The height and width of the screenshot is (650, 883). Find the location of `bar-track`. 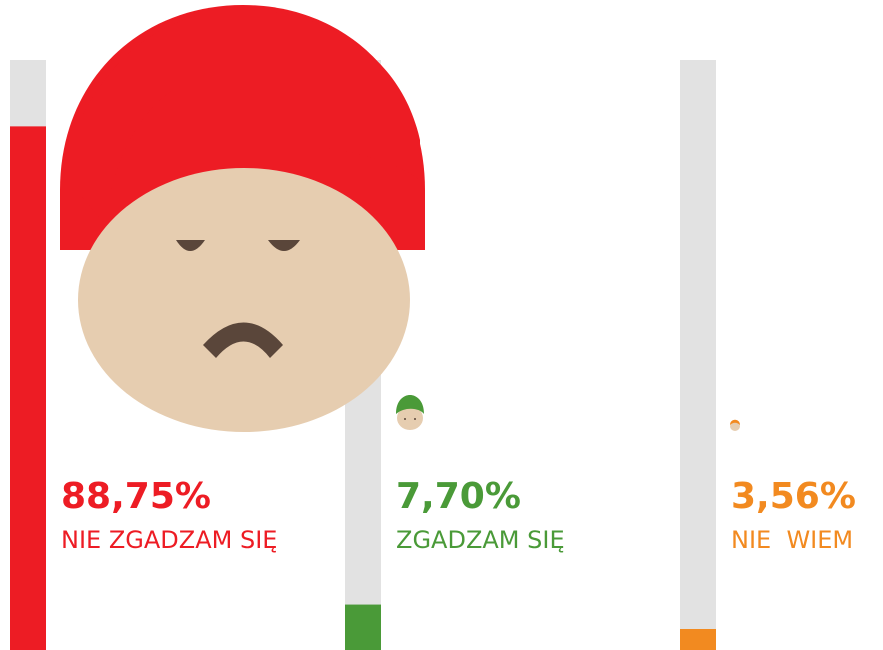

bar-track is located at coordinates (698, 355).